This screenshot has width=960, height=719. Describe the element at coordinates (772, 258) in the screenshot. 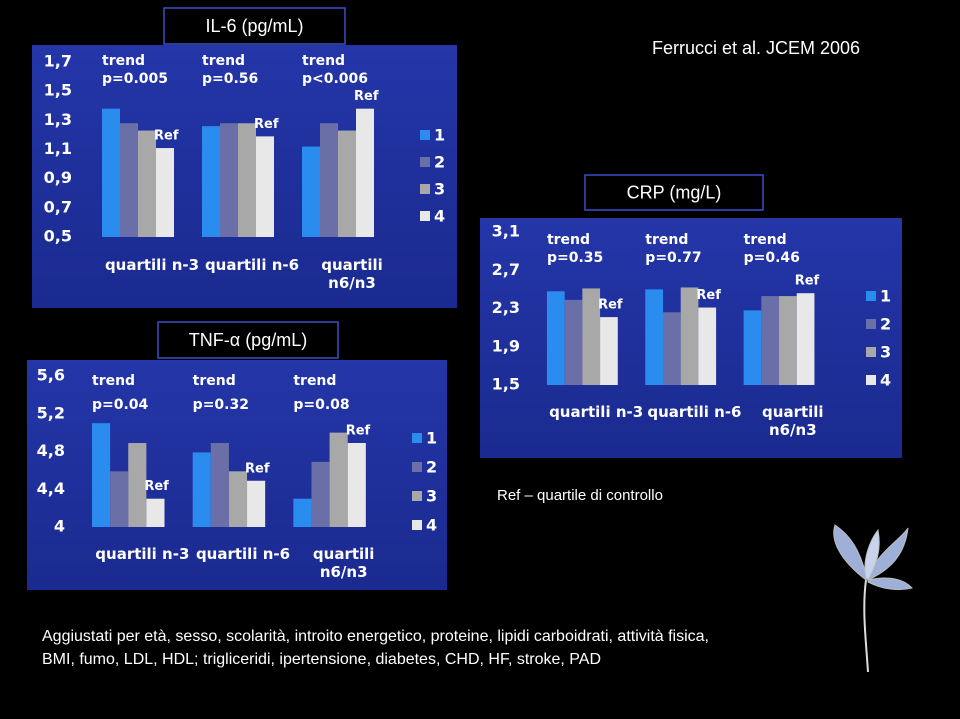

I see `trend-label: p=0.46` at that location.